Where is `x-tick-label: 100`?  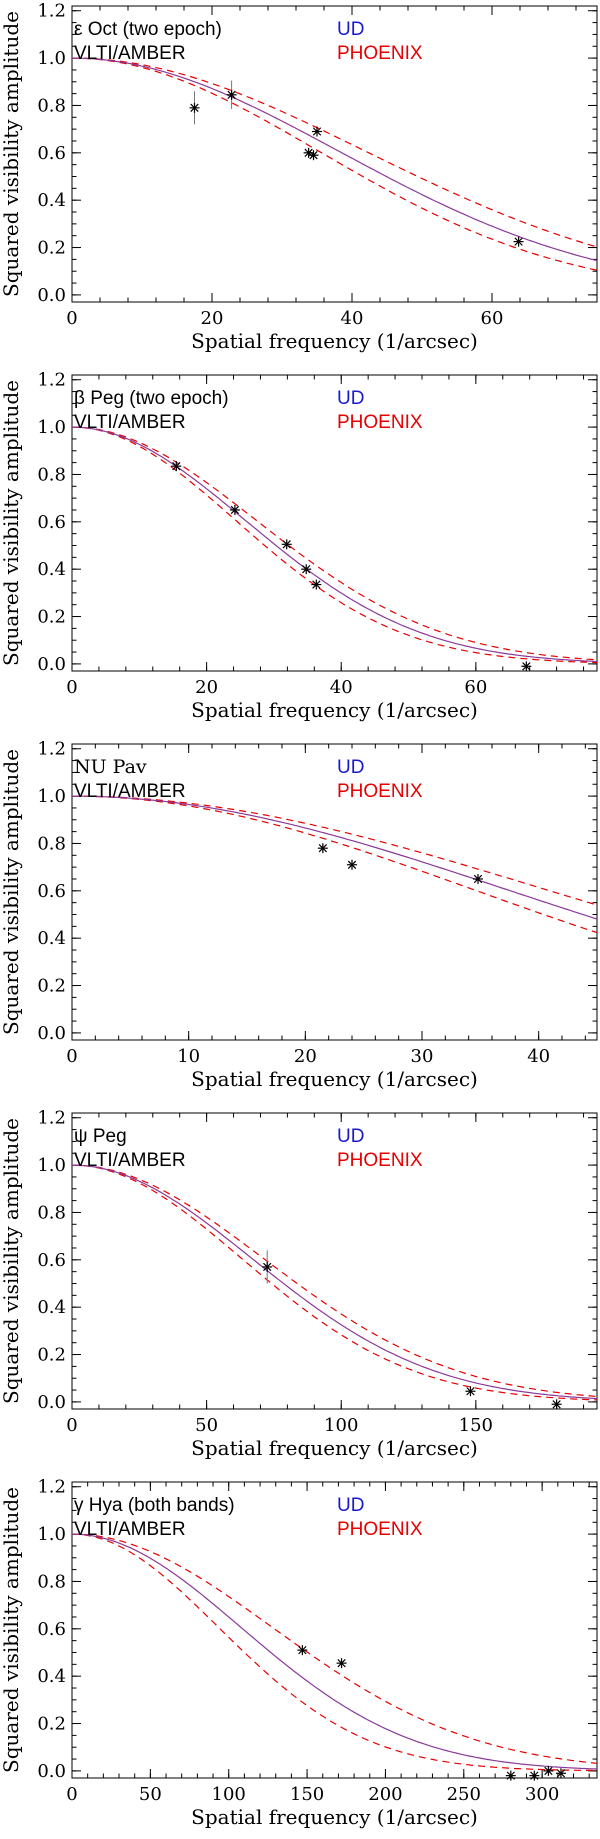
x-tick-label: 100 is located at coordinates (341, 1425).